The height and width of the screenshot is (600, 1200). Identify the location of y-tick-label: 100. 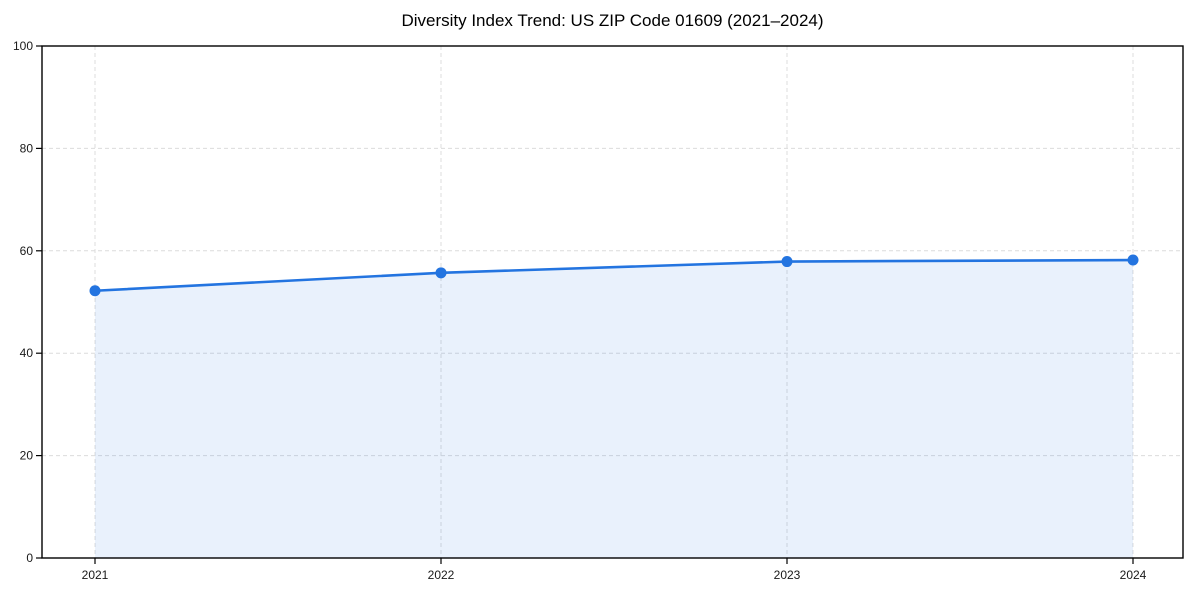
(23, 46).